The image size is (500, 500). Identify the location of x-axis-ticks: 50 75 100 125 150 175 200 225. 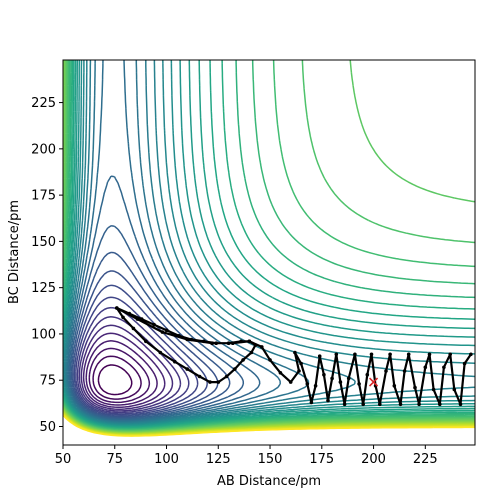
(246, 456).